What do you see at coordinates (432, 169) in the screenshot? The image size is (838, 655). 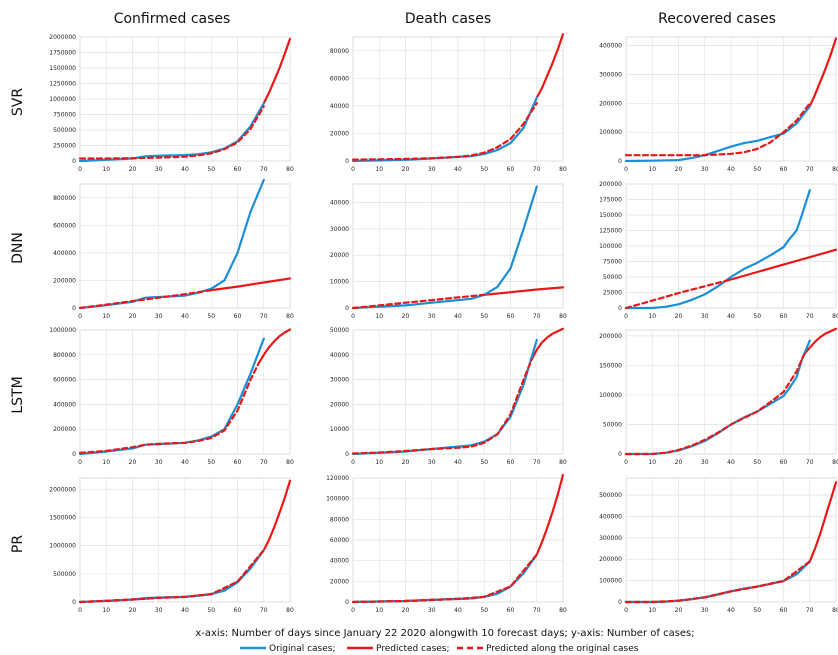 I see `panel-svr-death-cases-x-tick-label: 30` at bounding box center [432, 169].